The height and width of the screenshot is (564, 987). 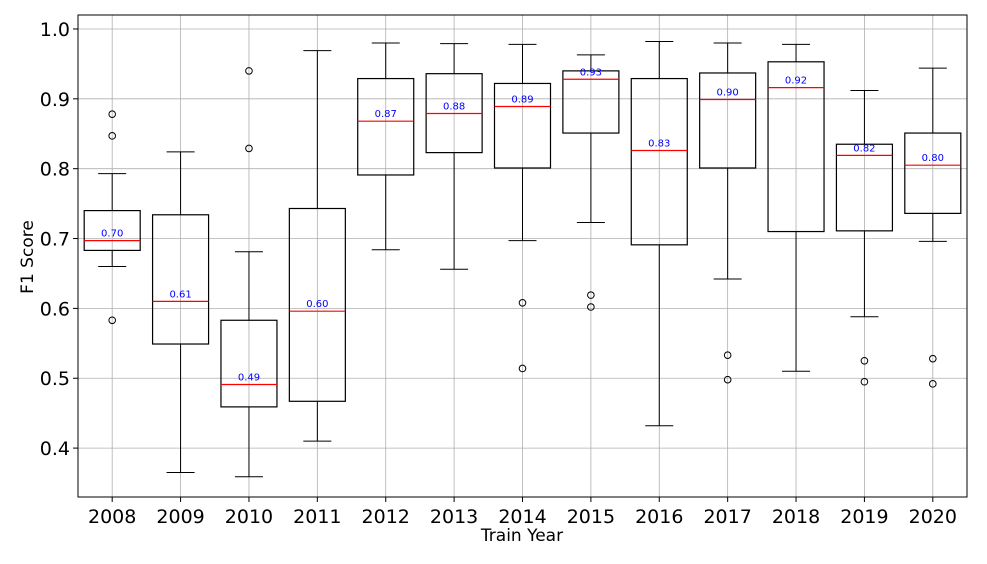 What do you see at coordinates (55, 379) in the screenshot?
I see `y-tick-label: 0.5` at bounding box center [55, 379].